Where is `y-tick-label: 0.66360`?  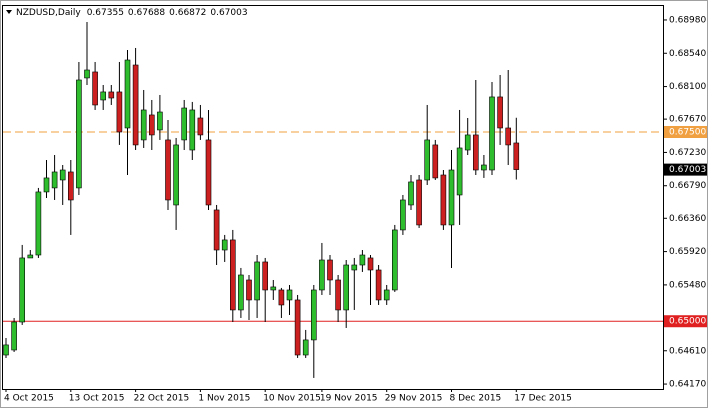
y-tick-label: 0.66360 is located at coordinates (687, 219).